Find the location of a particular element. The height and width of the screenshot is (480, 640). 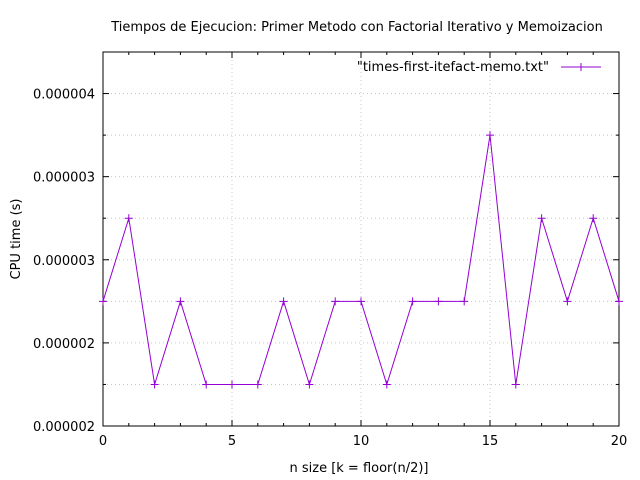

legend-label: "times-first-itefact-memo.txt" is located at coordinates (453, 67).